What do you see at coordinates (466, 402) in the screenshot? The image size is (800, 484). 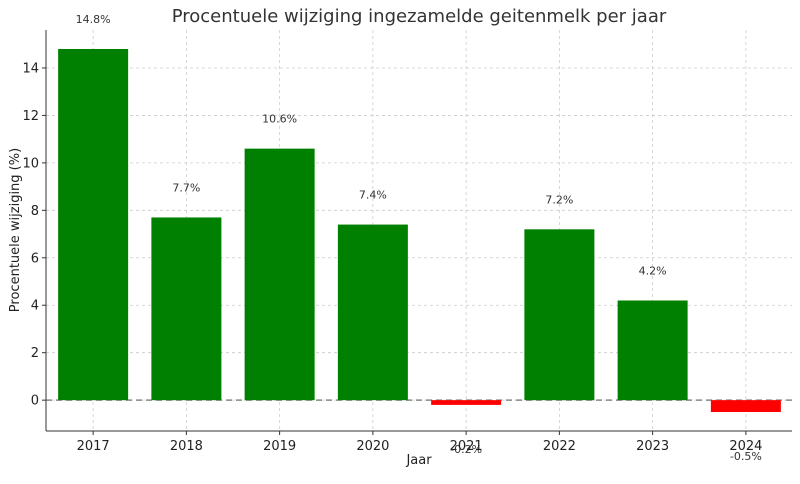 I see `bar-2021` at bounding box center [466, 402].